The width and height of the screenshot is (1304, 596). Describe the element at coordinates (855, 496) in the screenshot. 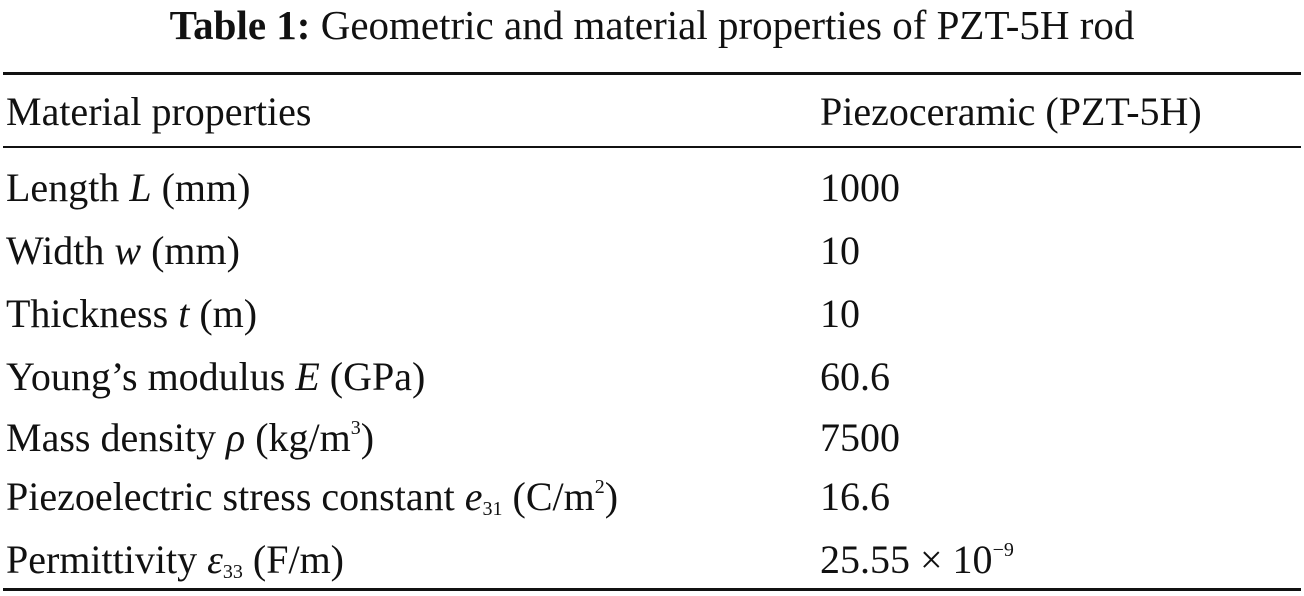

I see `row-value-piezoelectric-constant: 16.6` at that location.